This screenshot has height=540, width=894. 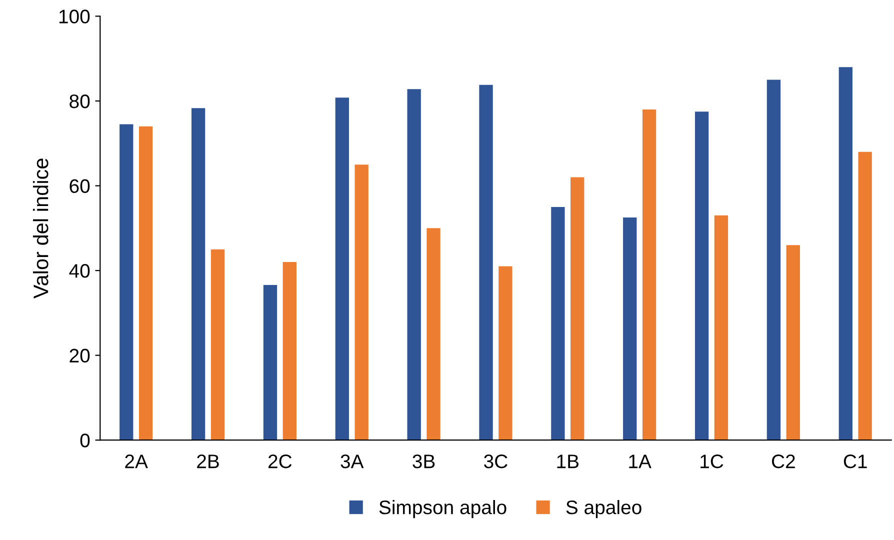 What do you see at coordinates (85, 441) in the screenshot?
I see `y-tick-label: 0` at bounding box center [85, 441].